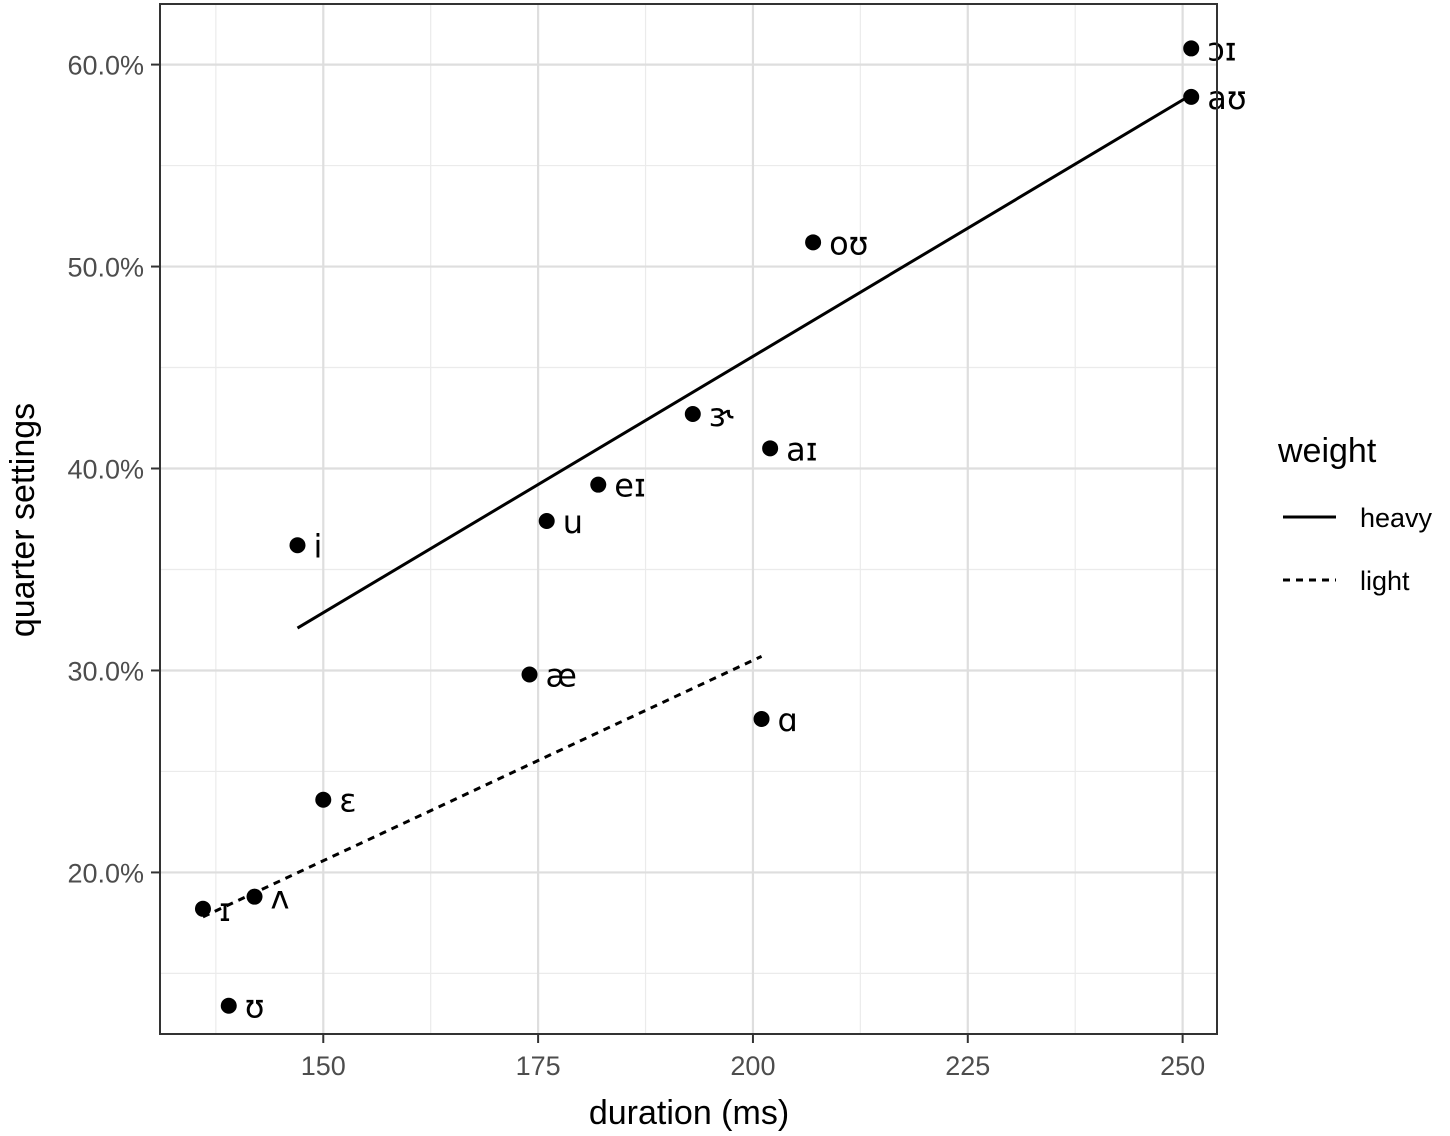  I want to click on x-tick-label: 225, so click(967, 1066).